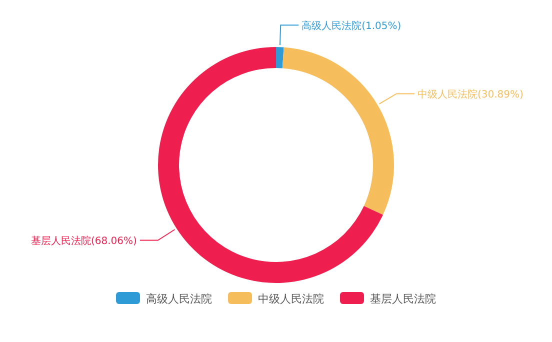 The image size is (552, 342). I want to click on legend-label: 基层人民法院, so click(403, 299).